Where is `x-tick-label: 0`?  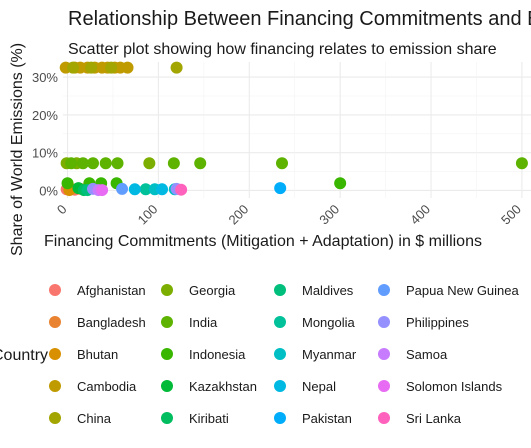
x-tick-label: 0 is located at coordinates (62, 210).